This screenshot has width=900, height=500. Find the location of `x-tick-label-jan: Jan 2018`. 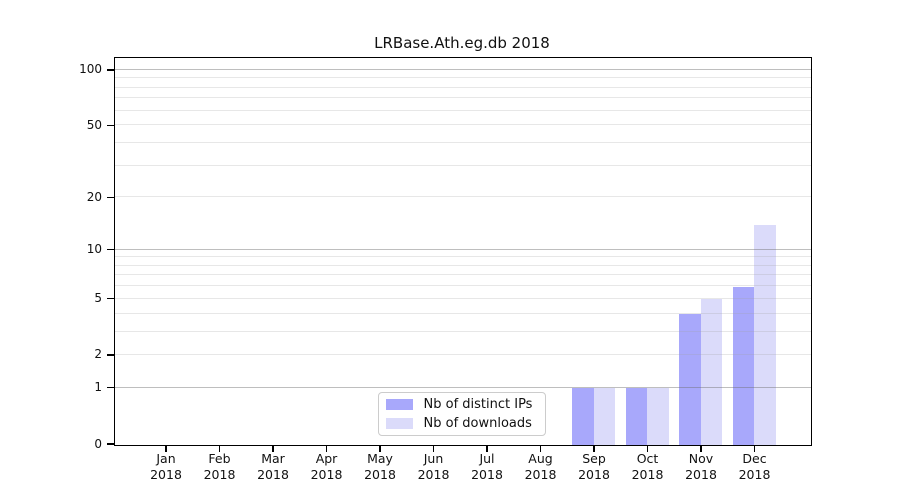

x-tick-label-jan: Jan 2018 is located at coordinates (166, 466).